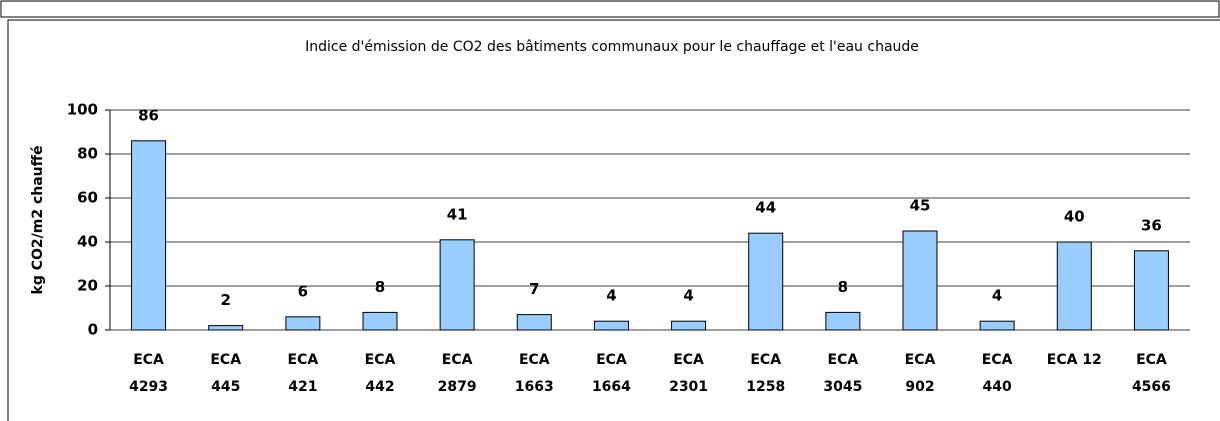 This screenshot has width=1220, height=421. What do you see at coordinates (534, 373) in the screenshot?
I see `x-tick-label: ECA 1663` at bounding box center [534, 373].